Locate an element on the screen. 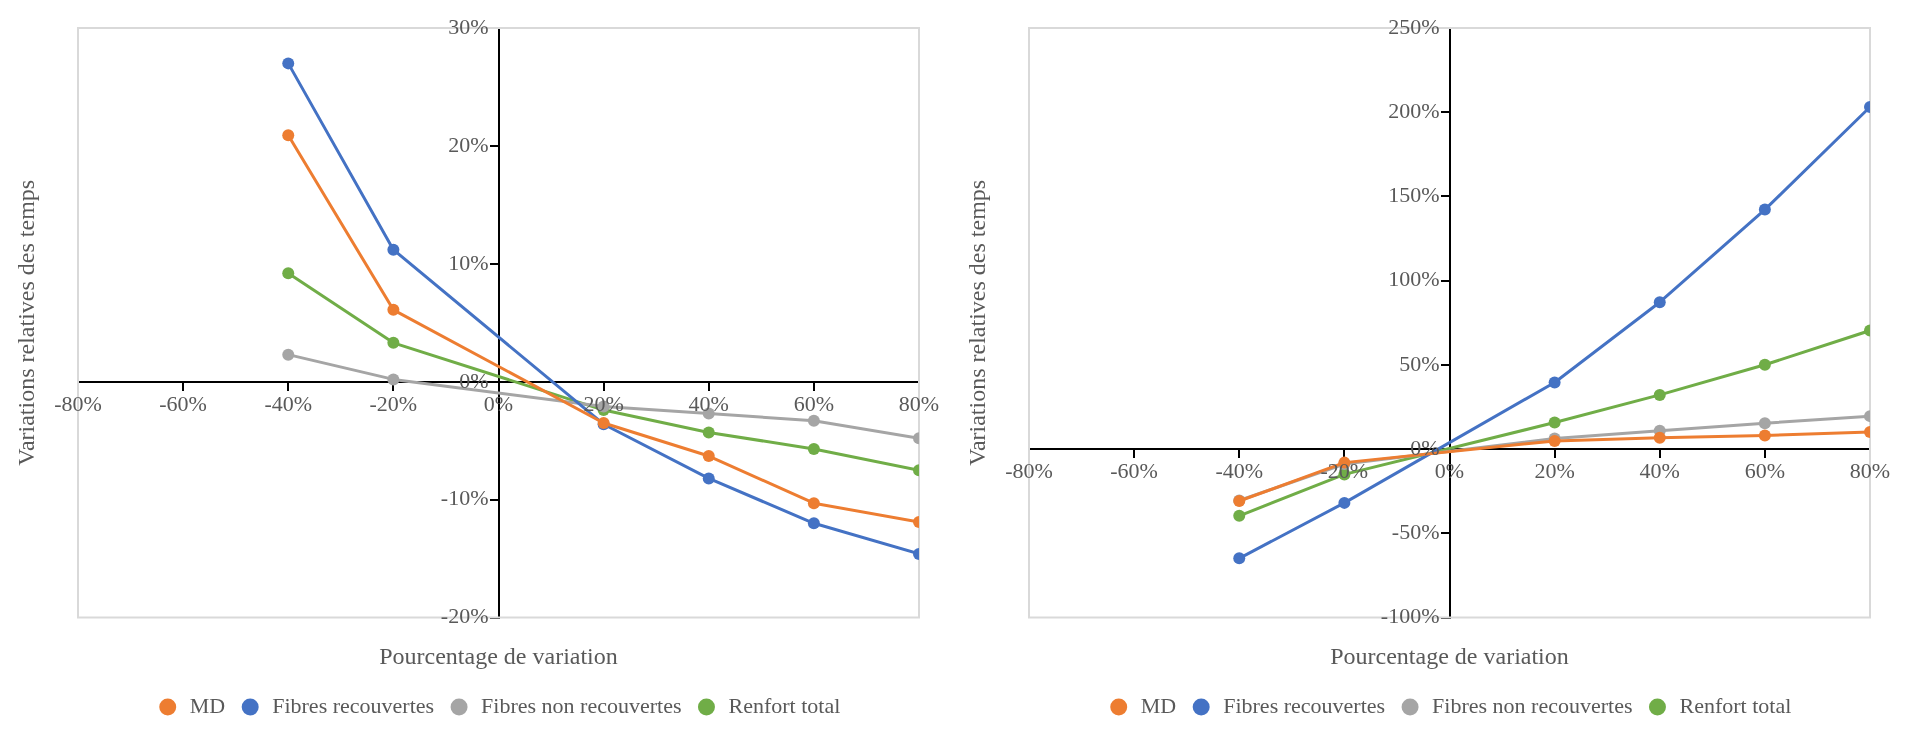 The image size is (1919, 752). x-tick-label: -20% is located at coordinates (393, 403).